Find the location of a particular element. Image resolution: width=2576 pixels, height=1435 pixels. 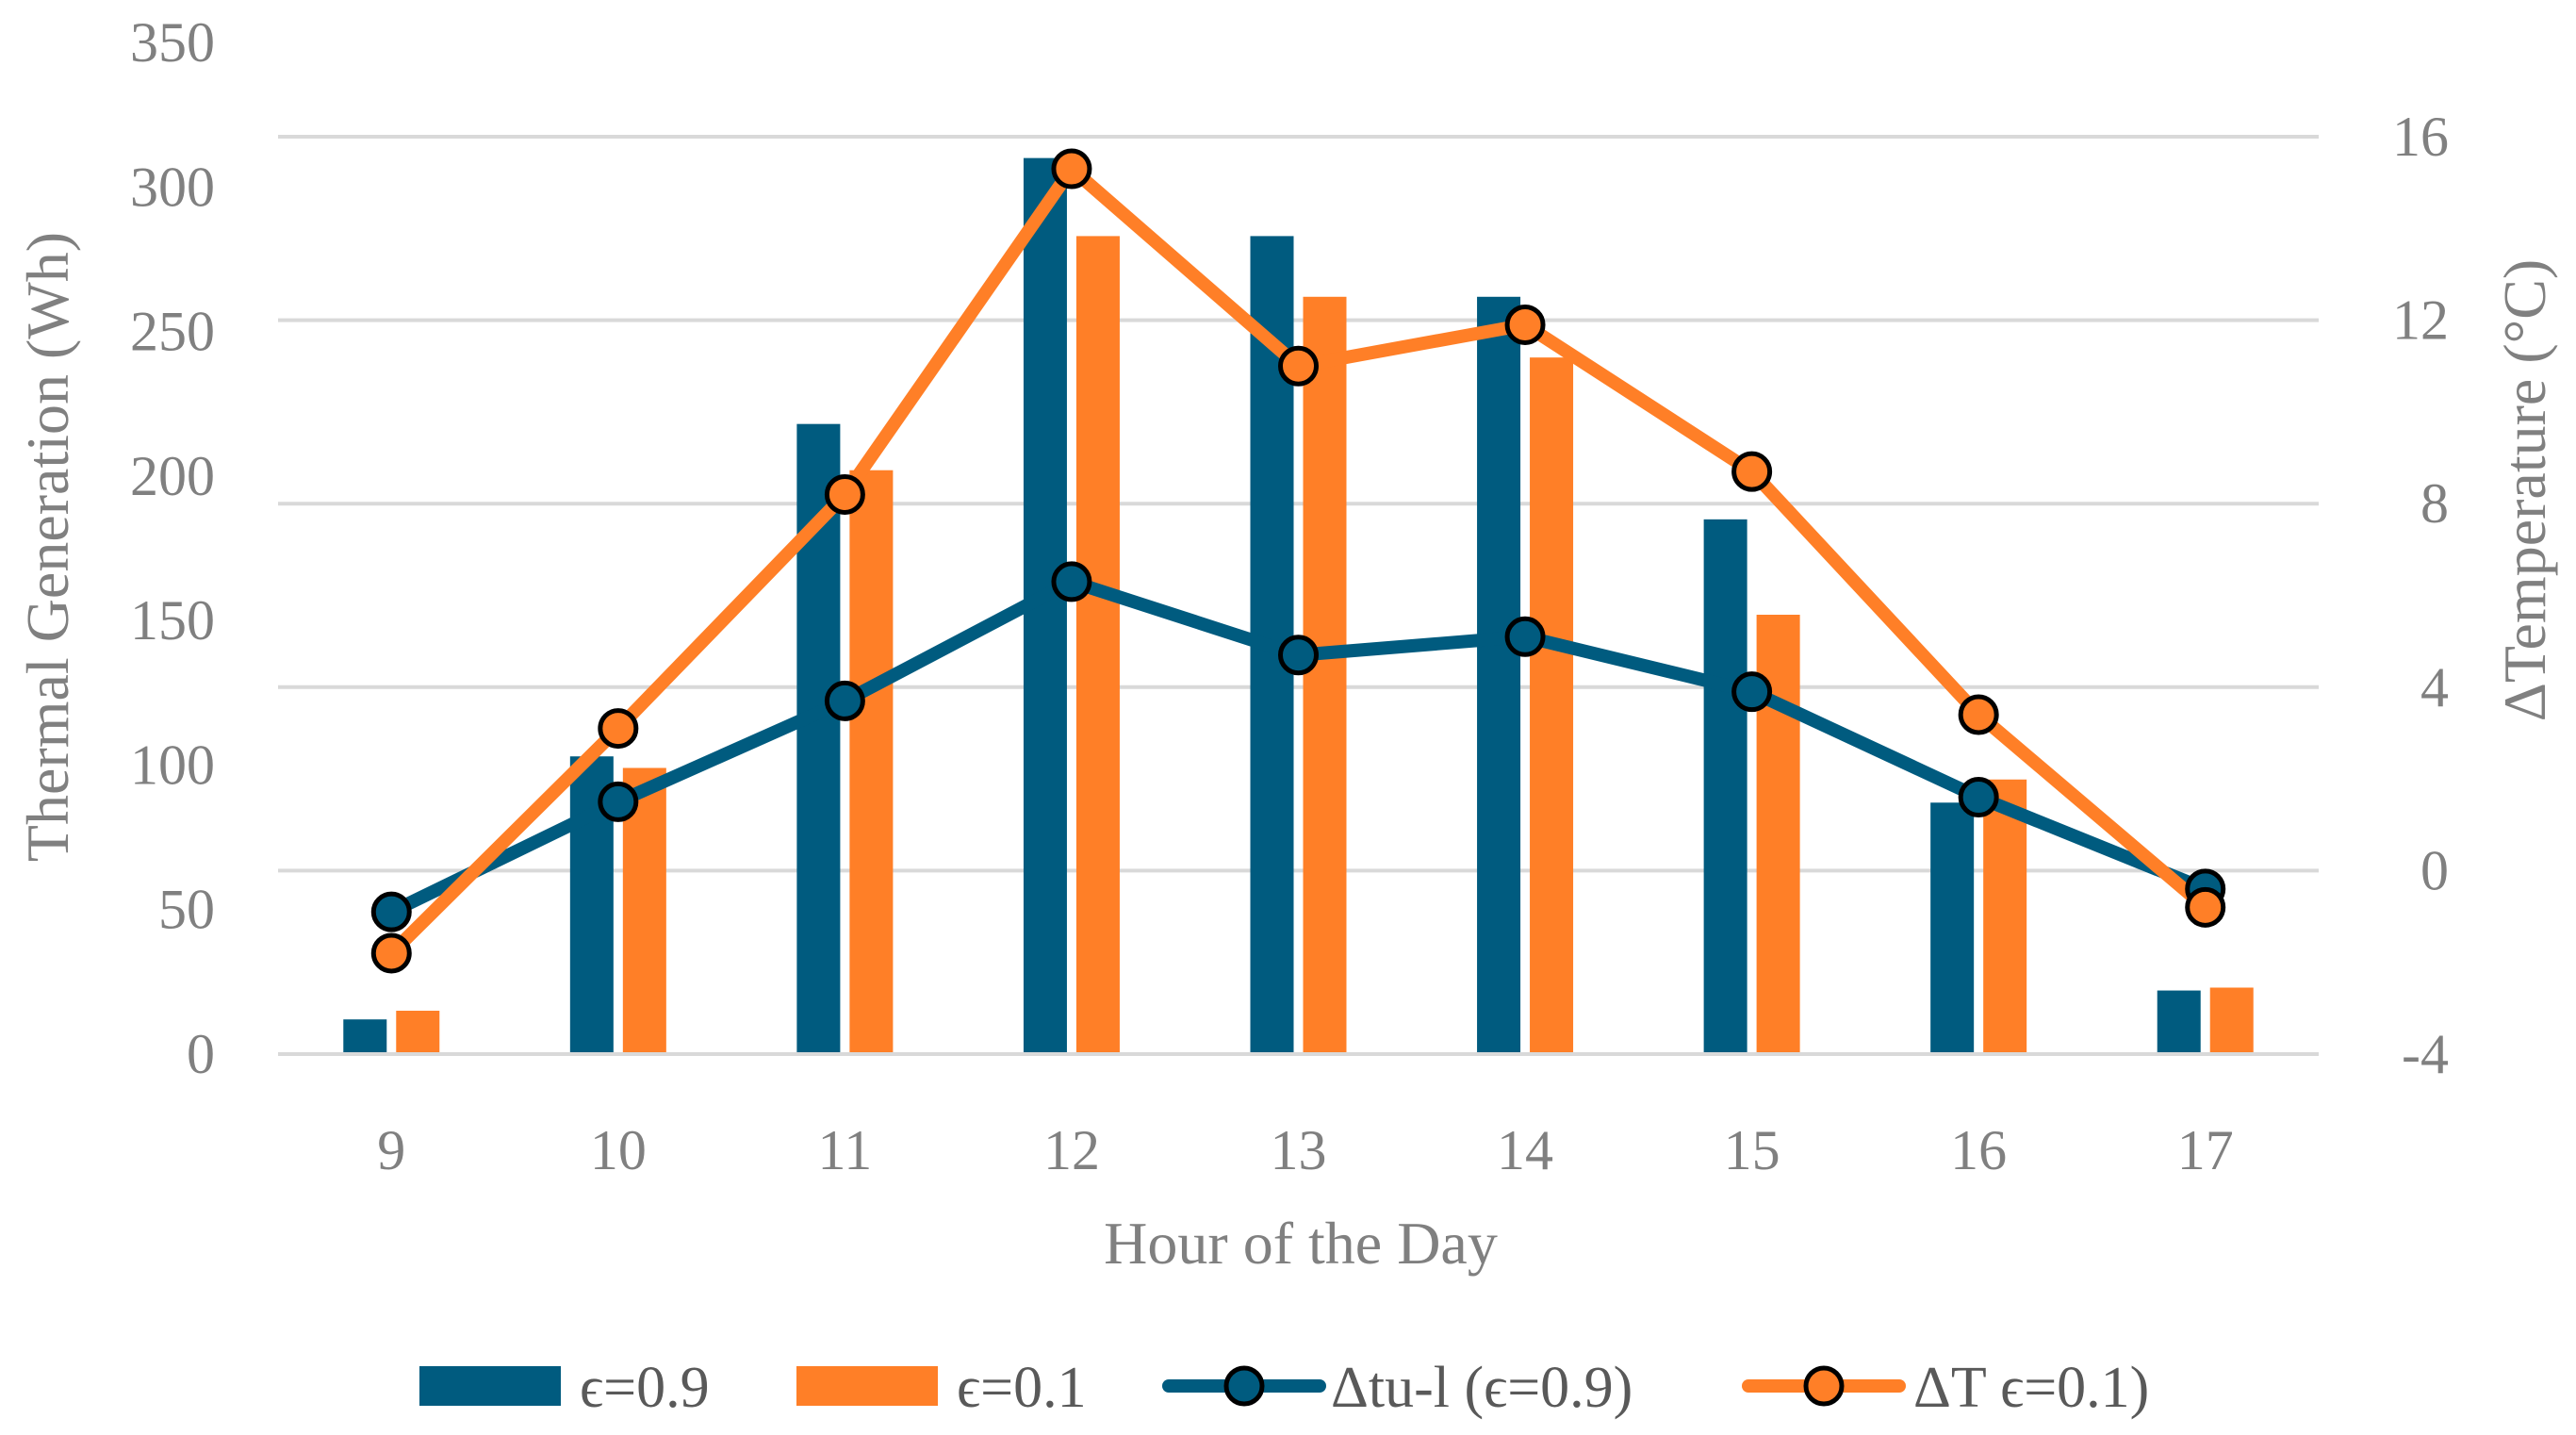

legend-label-eps09-bar: ϵ=0.9 is located at coordinates (645, 1388).